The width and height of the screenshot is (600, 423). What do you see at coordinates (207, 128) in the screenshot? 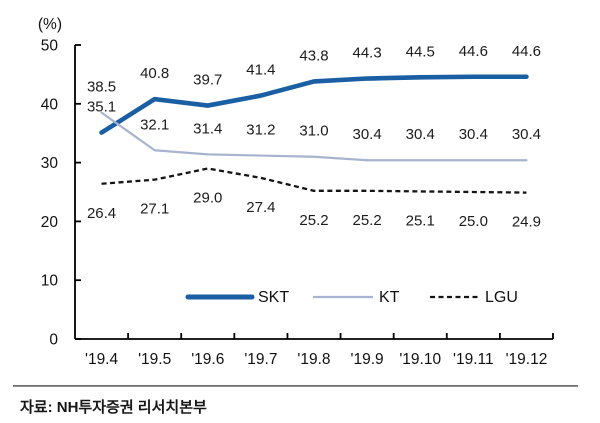
I see `data-label-kt: 31.4` at bounding box center [207, 128].